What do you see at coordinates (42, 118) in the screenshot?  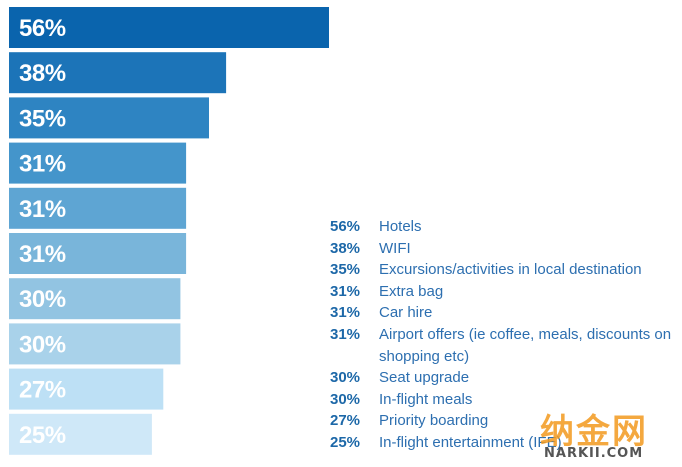 I see `bar-value-label: 35%` at bounding box center [42, 118].